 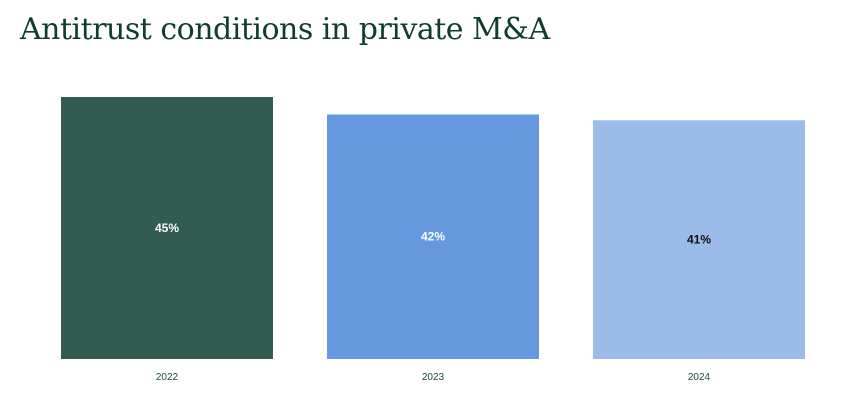 I want to click on bar-2024, so click(x=699, y=240).